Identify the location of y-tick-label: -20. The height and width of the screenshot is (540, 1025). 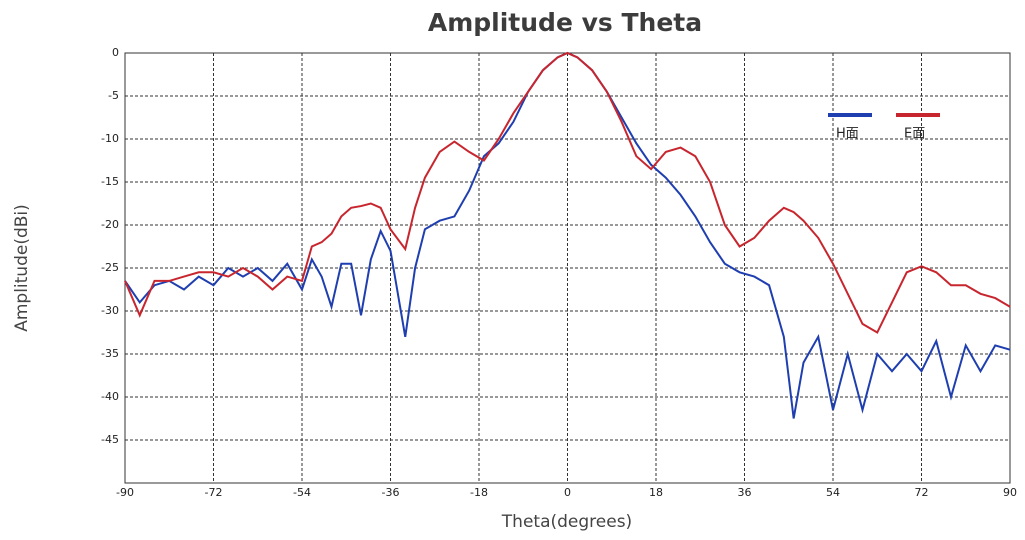
(110, 224).